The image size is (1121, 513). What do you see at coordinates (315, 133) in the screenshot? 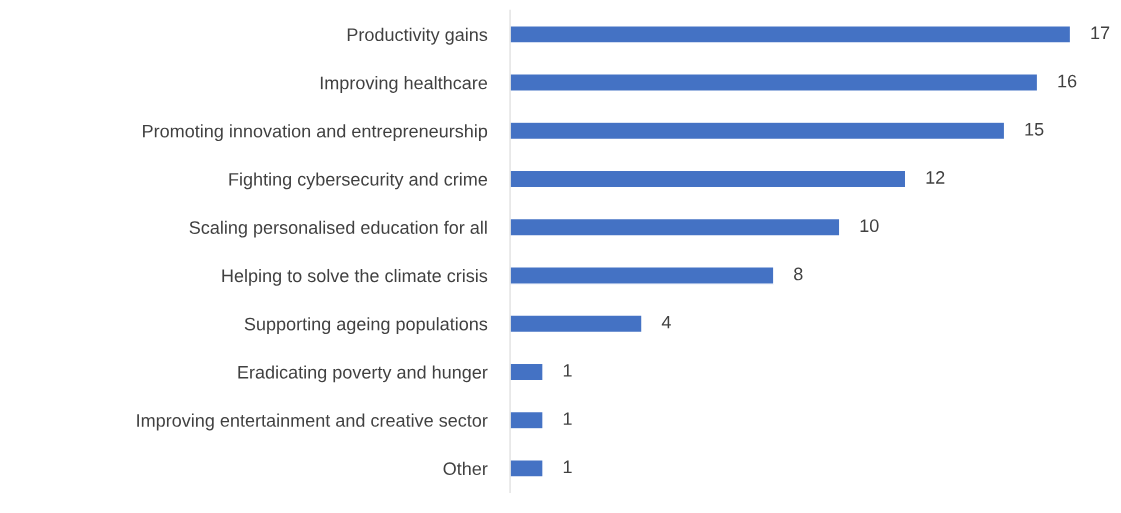
I see `y-tick-label: Promoting innovation and entrepreneurship` at bounding box center [315, 133].